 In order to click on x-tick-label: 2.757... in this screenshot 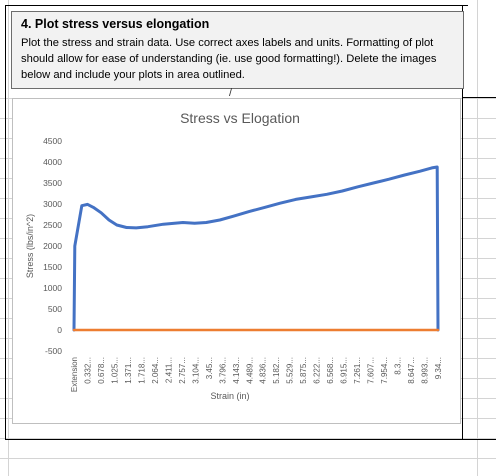, I will do `click(182, 370)`.